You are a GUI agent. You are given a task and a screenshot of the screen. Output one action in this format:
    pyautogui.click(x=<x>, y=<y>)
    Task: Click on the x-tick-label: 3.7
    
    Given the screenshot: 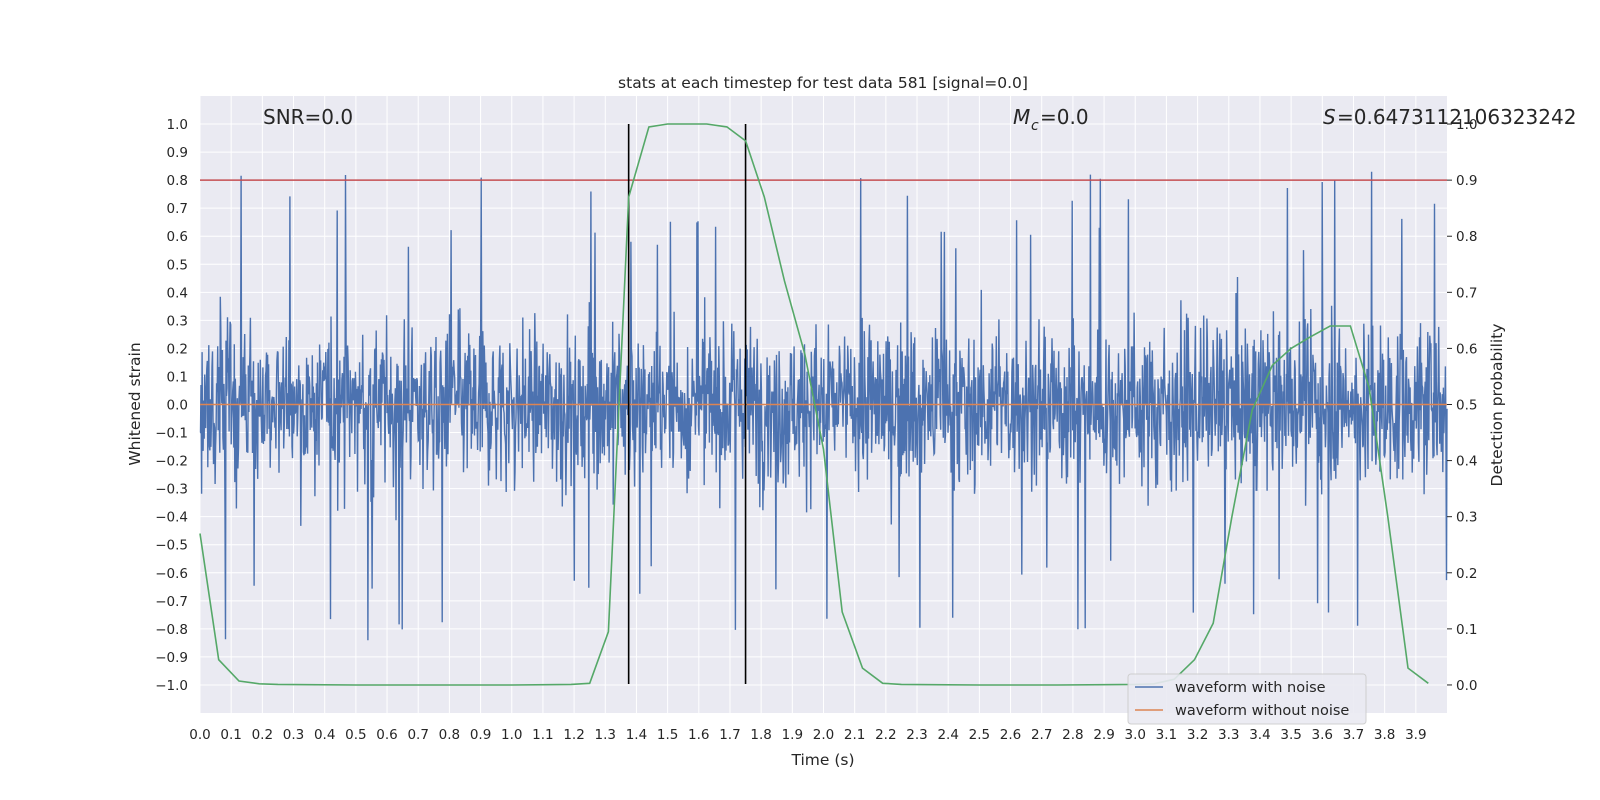 What is the action you would take?
    pyautogui.click(x=1353, y=735)
    